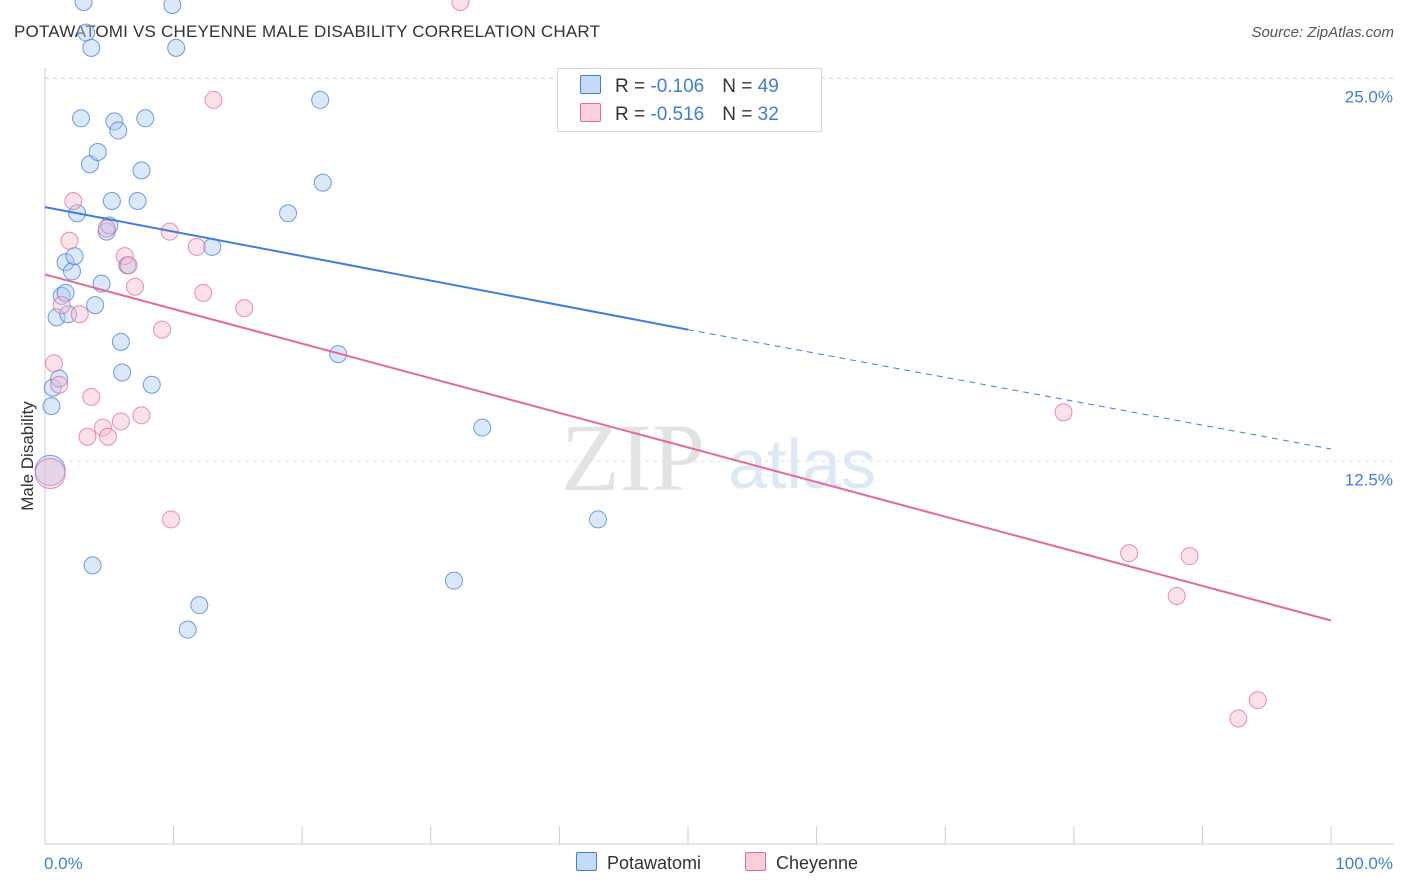 Image resolution: width=1406 pixels, height=892 pixels. What do you see at coordinates (366, 268) in the screenshot?
I see `potawatomi-trend-line` at bounding box center [366, 268].